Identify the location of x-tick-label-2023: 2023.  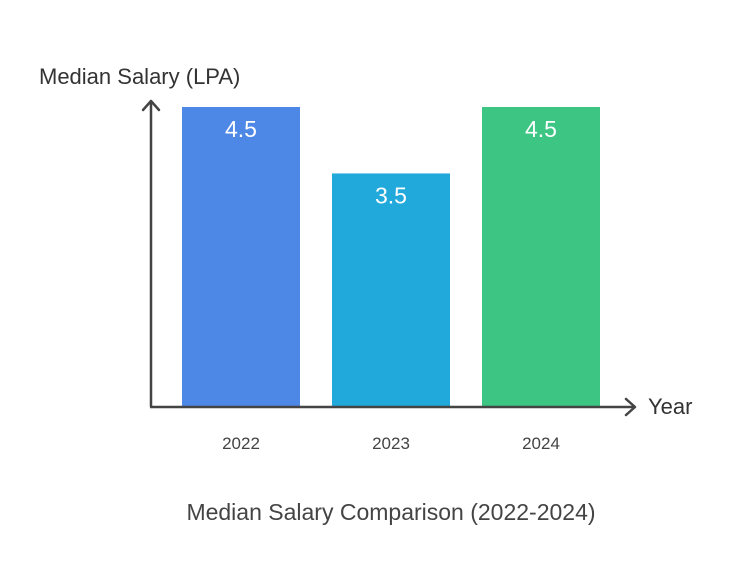
(391, 443).